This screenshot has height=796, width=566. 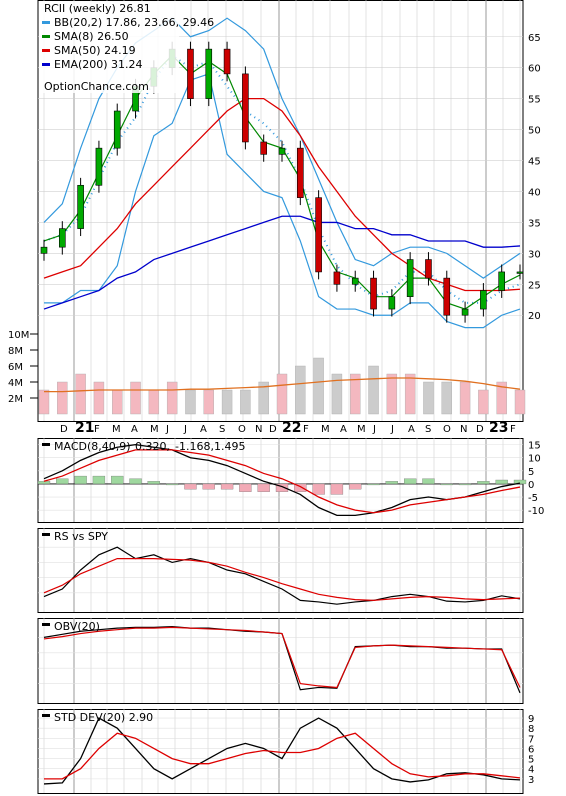 What do you see at coordinates (242, 429) in the screenshot?
I see `x-axis-label: O` at bounding box center [242, 429].